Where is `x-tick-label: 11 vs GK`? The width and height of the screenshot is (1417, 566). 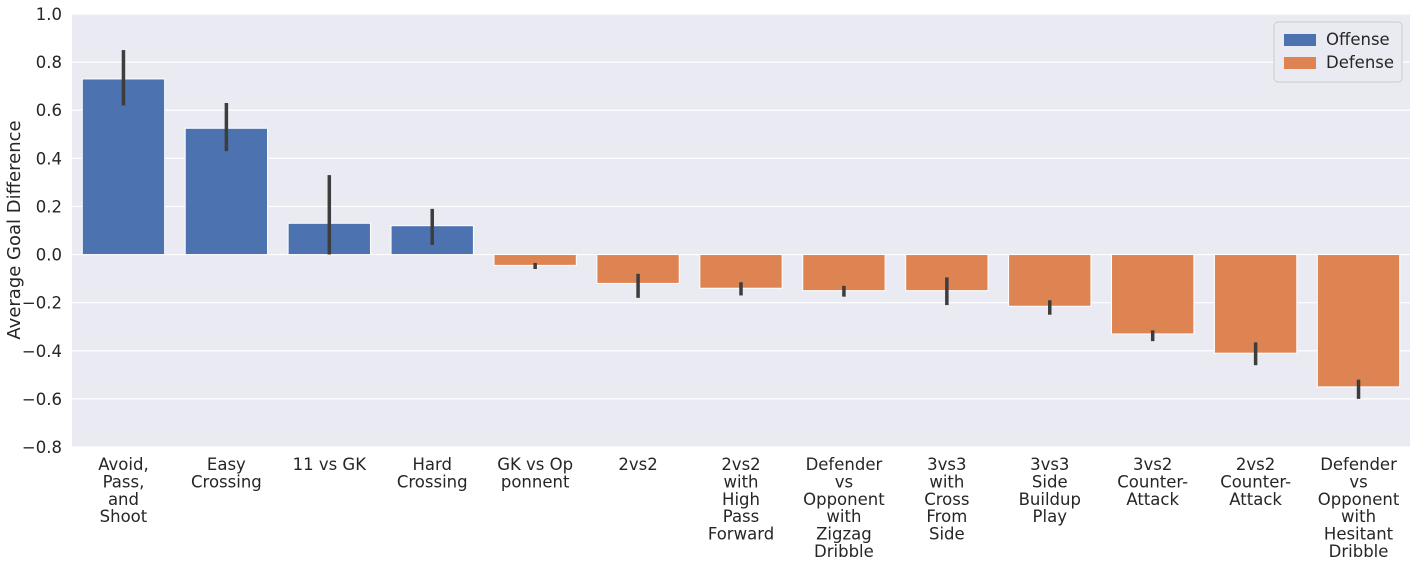
x-tick-label: 11 vs GK is located at coordinates (330, 464).